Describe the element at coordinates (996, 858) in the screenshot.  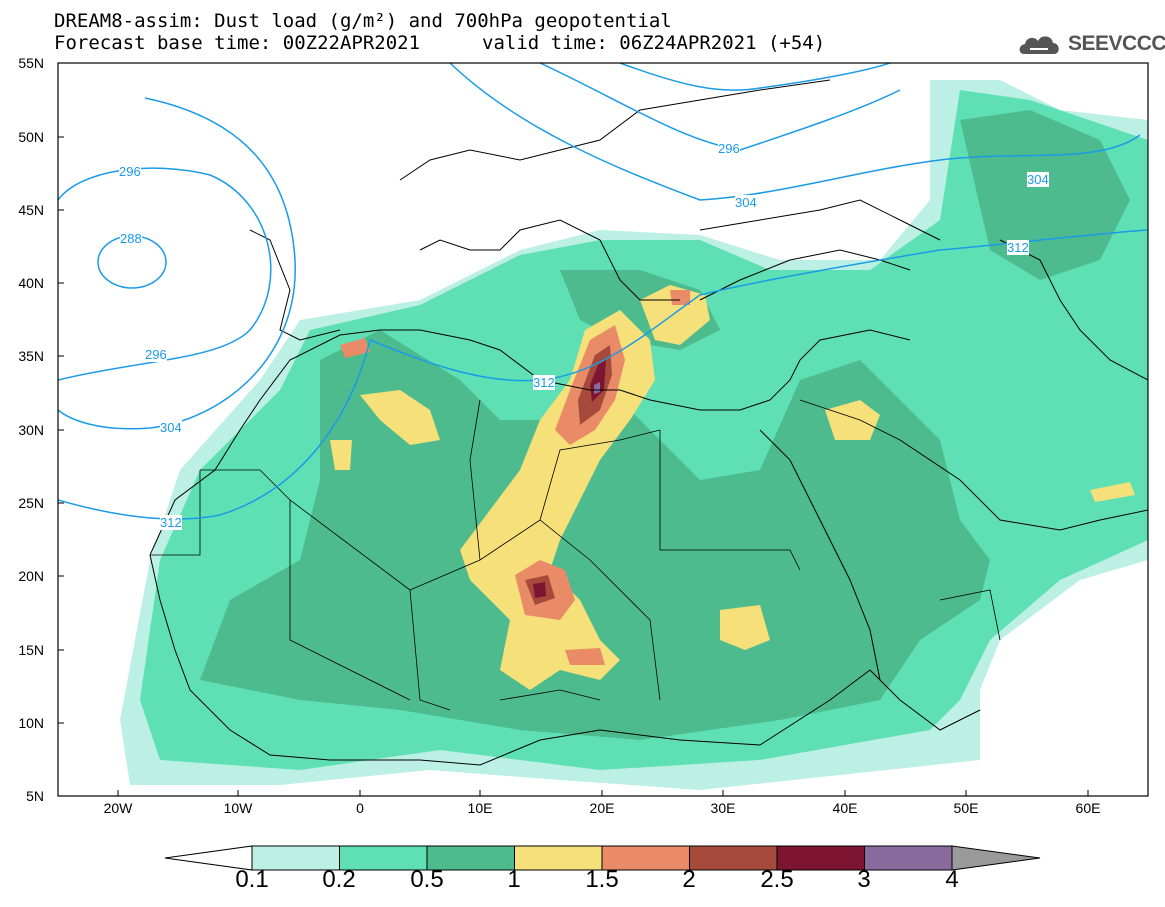
I see `colorbar-high-arrow` at that location.